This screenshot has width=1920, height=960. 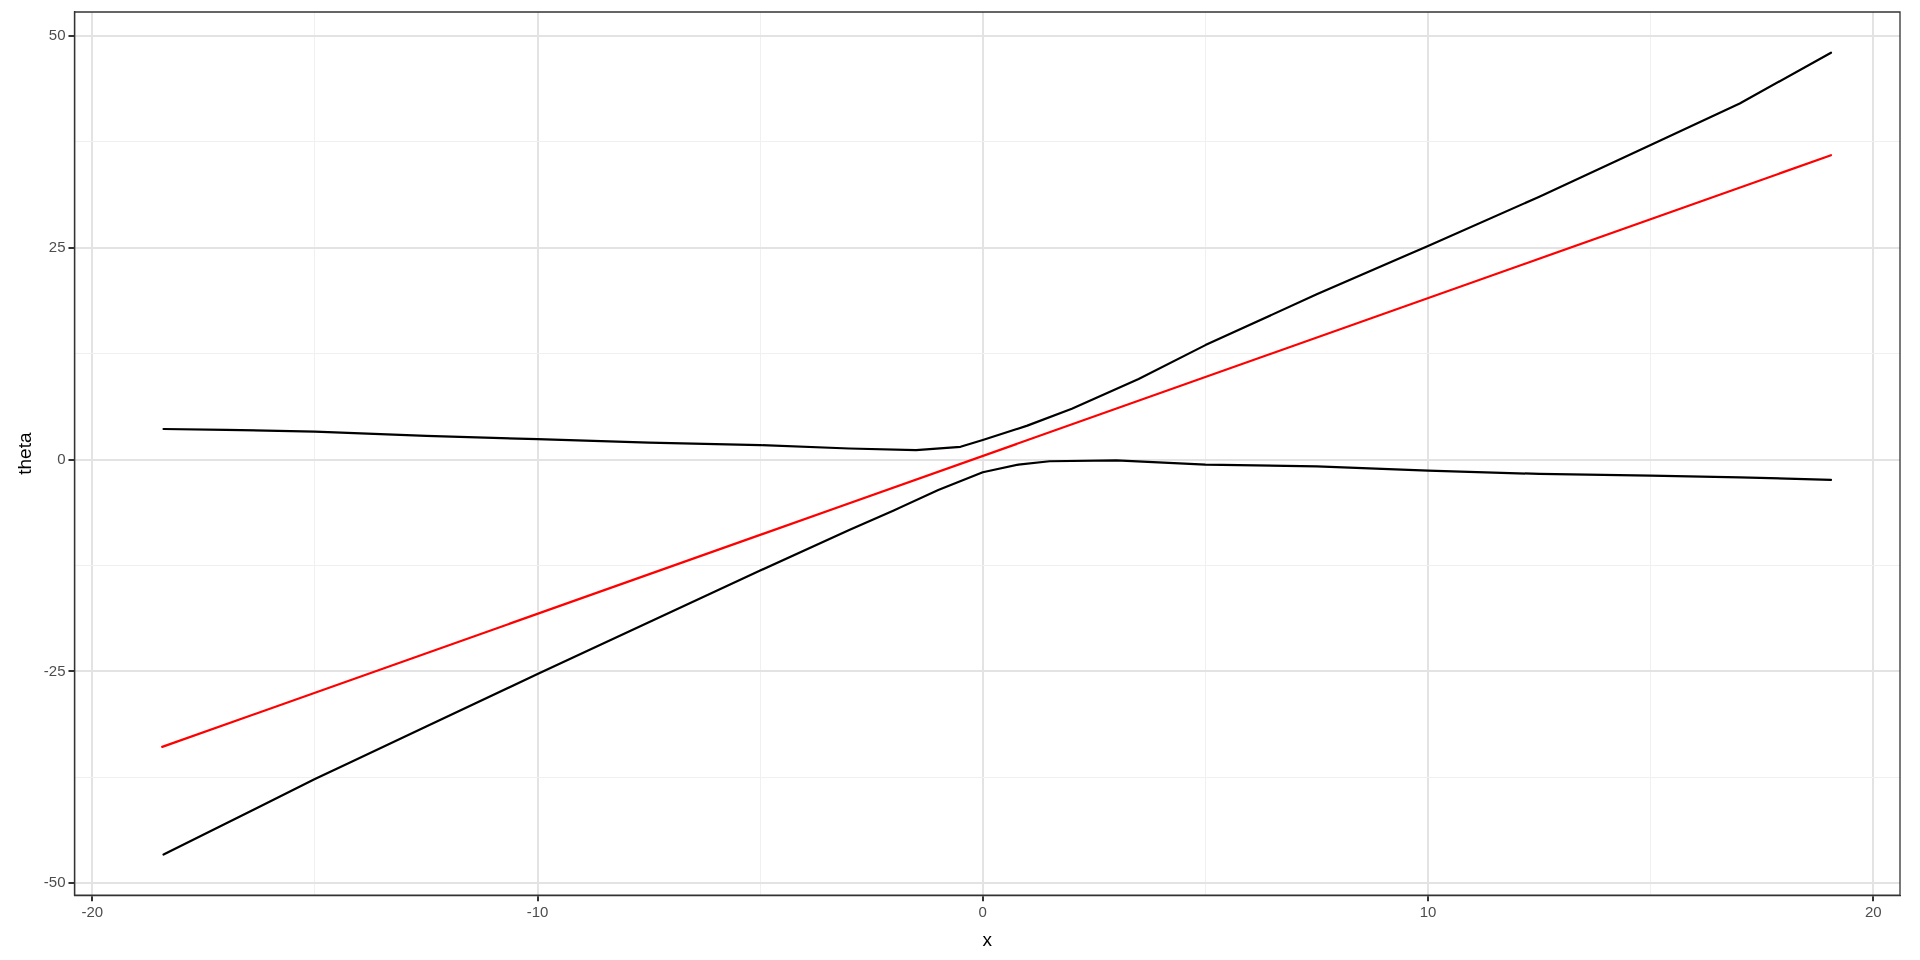 I want to click on y-tick-label: 0, so click(x=61, y=458).